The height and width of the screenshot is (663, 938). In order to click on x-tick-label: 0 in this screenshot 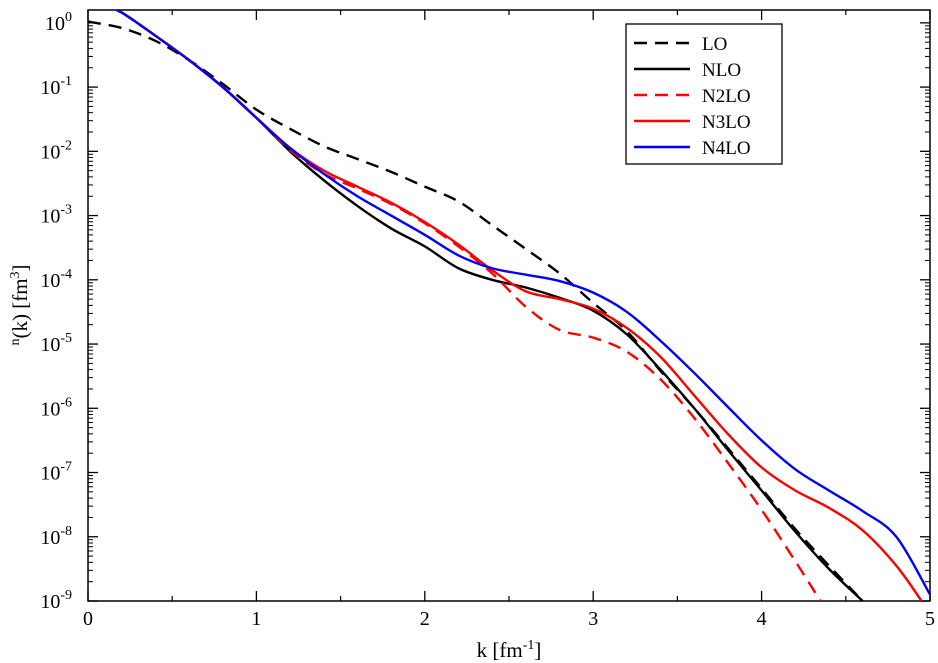, I will do `click(88, 619)`.